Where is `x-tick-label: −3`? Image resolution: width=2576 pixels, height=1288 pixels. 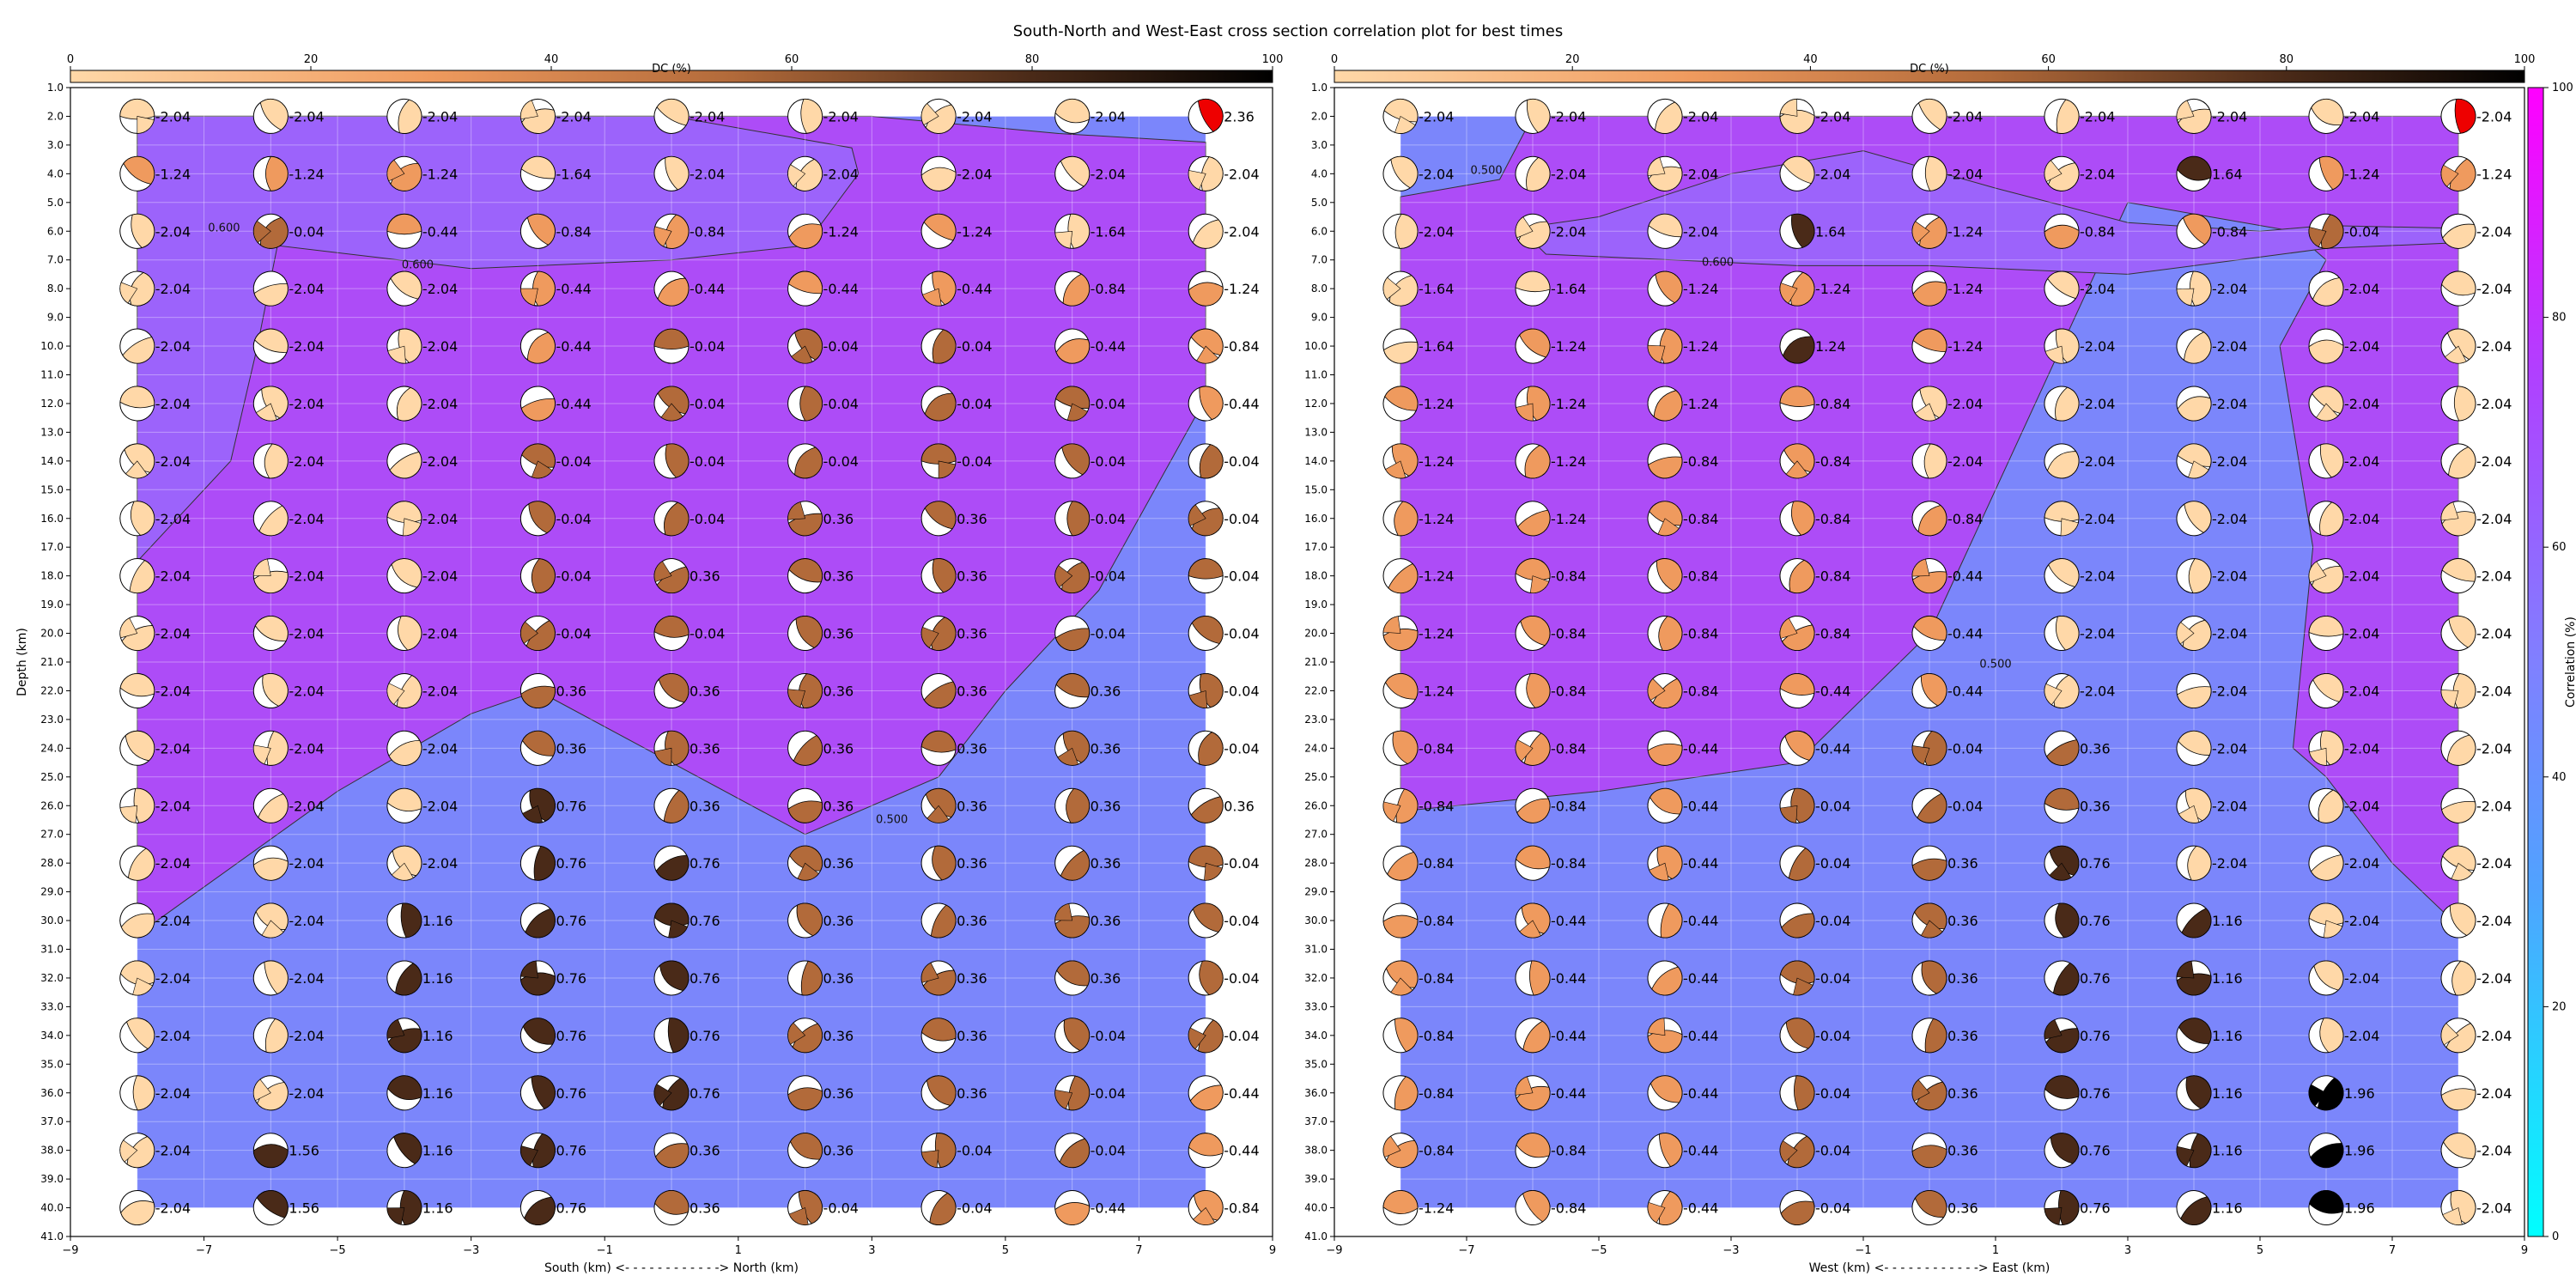 x-tick-label: −3 is located at coordinates (1730, 1250).